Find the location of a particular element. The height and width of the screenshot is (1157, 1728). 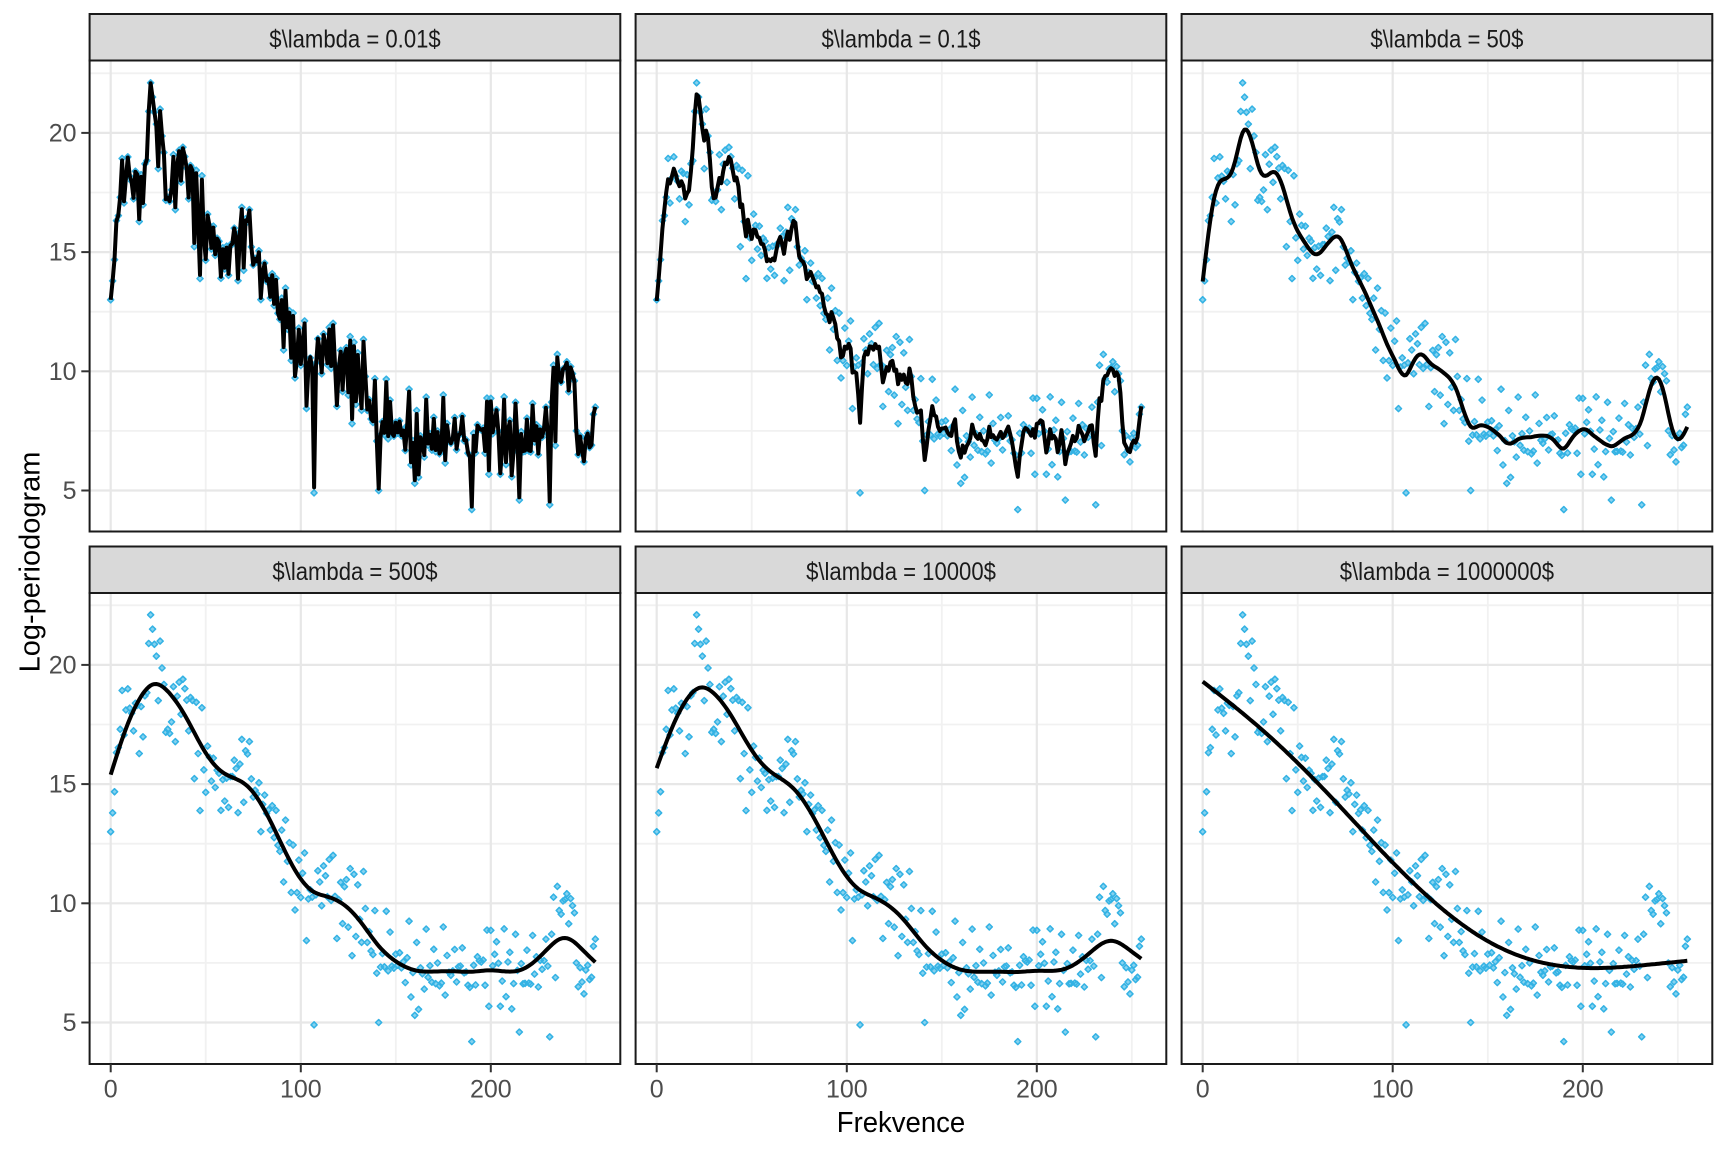

svg-text: $\lambda = 10000$ is located at coordinates (901, 572).